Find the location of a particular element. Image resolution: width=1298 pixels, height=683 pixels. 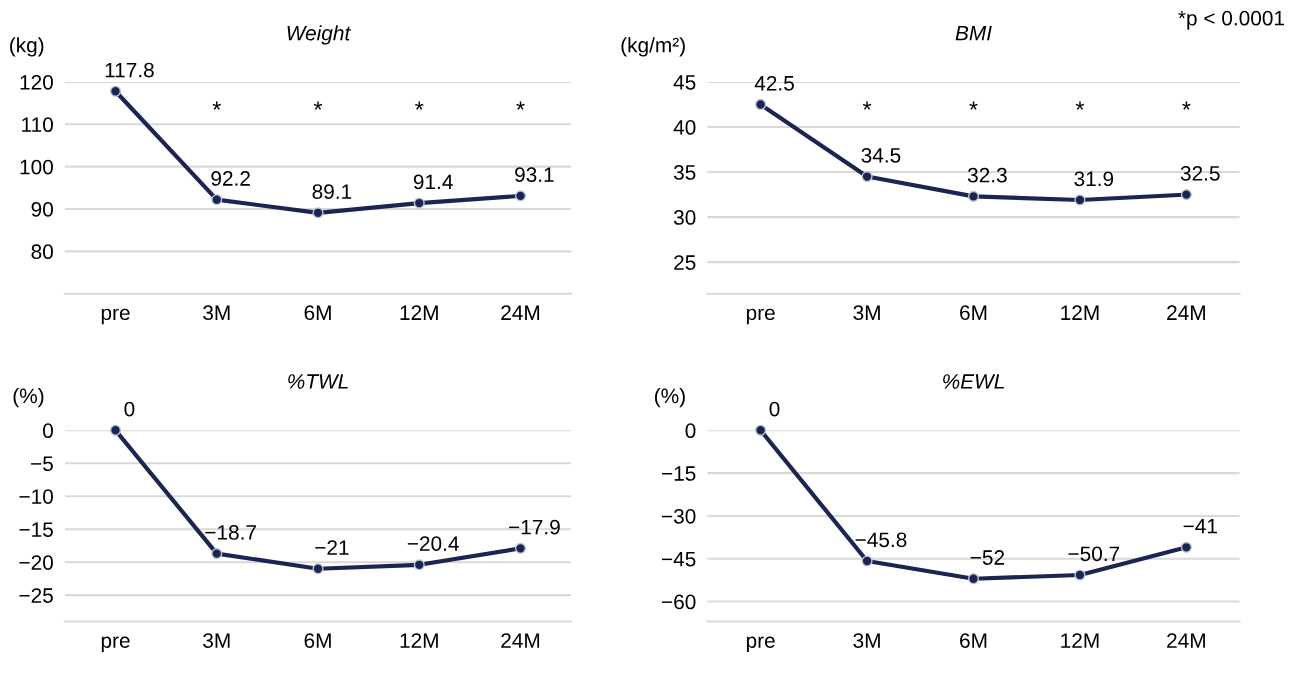

y-tick-label: 100 is located at coordinates (36, 167).